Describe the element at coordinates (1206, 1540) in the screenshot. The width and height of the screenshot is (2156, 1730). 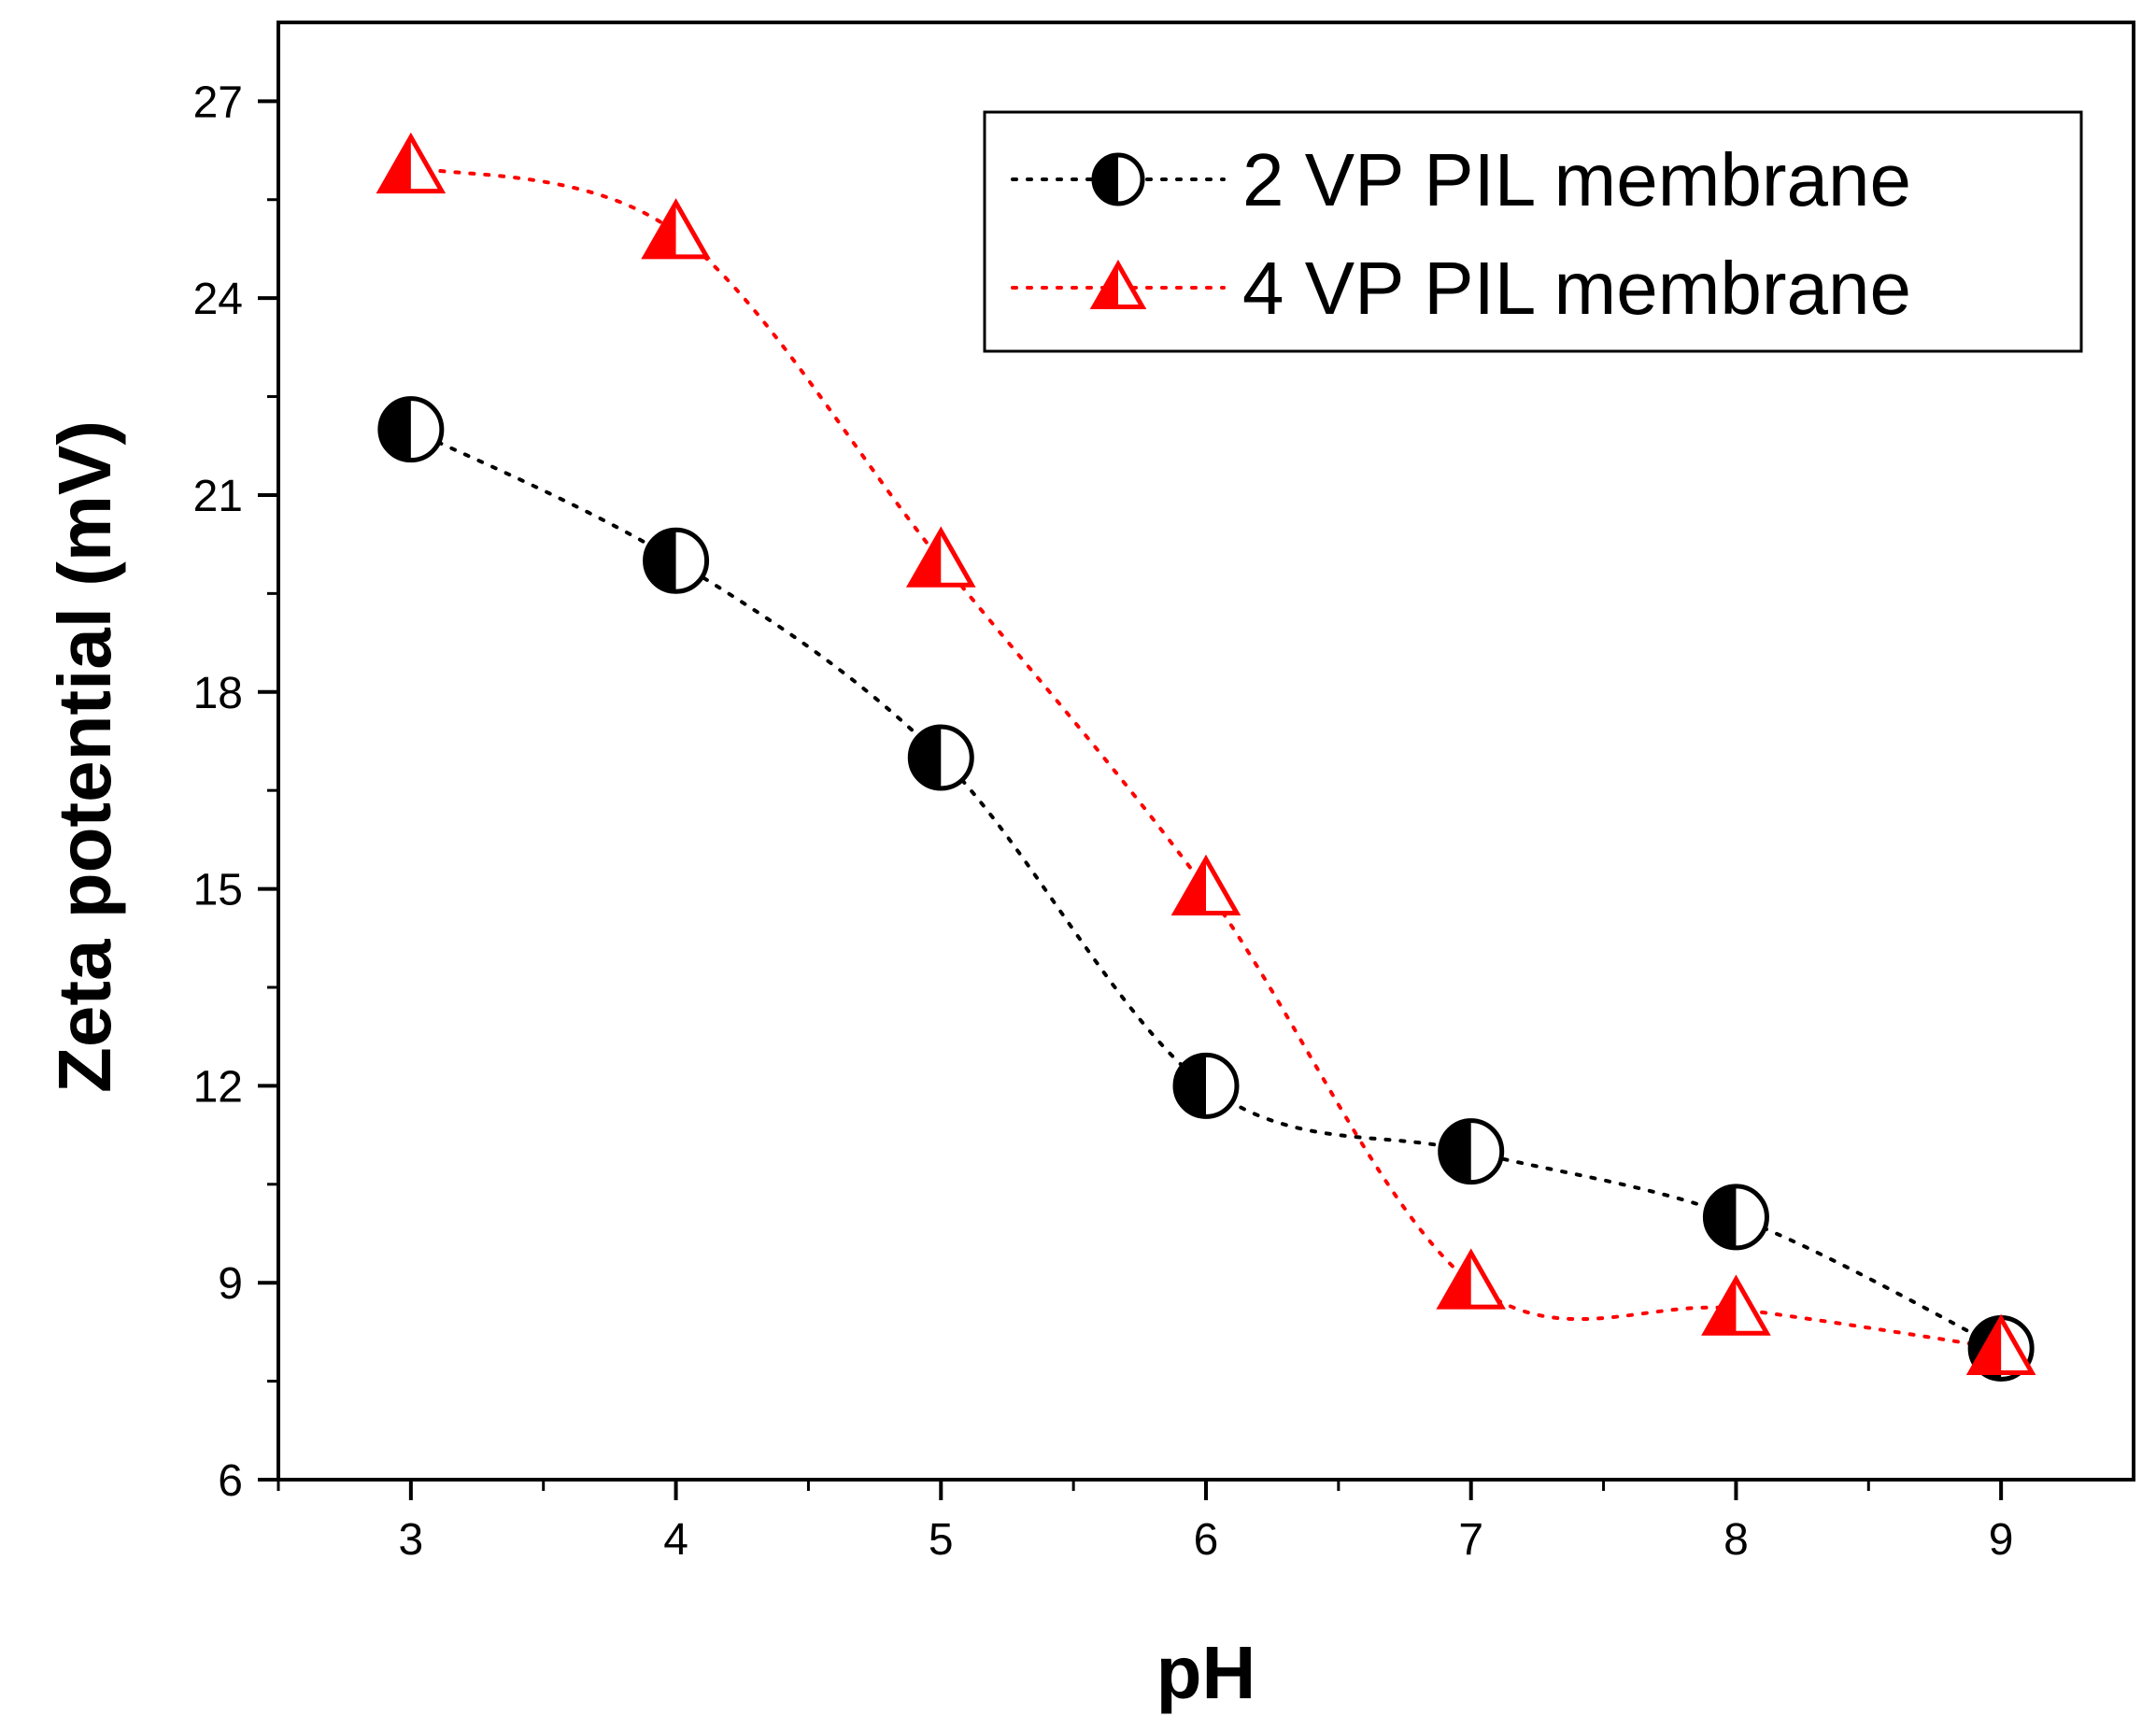
I see `x-tick-label: 6` at that location.